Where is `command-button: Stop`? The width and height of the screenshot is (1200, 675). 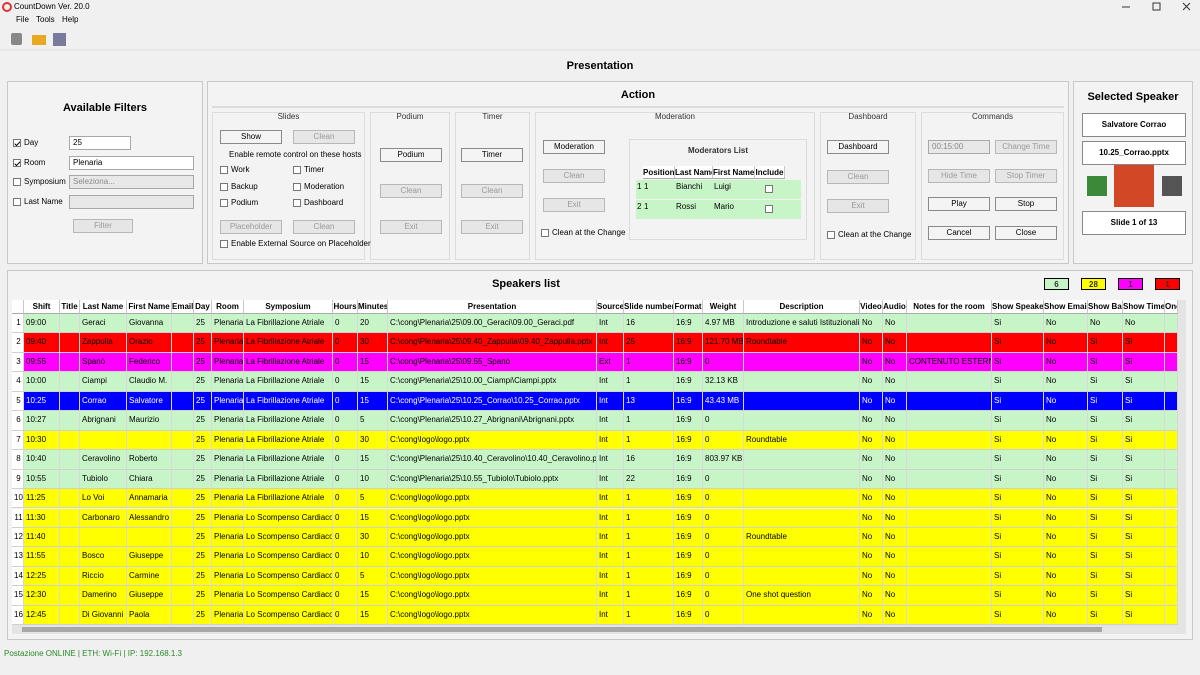 command-button: Stop is located at coordinates (1026, 204).